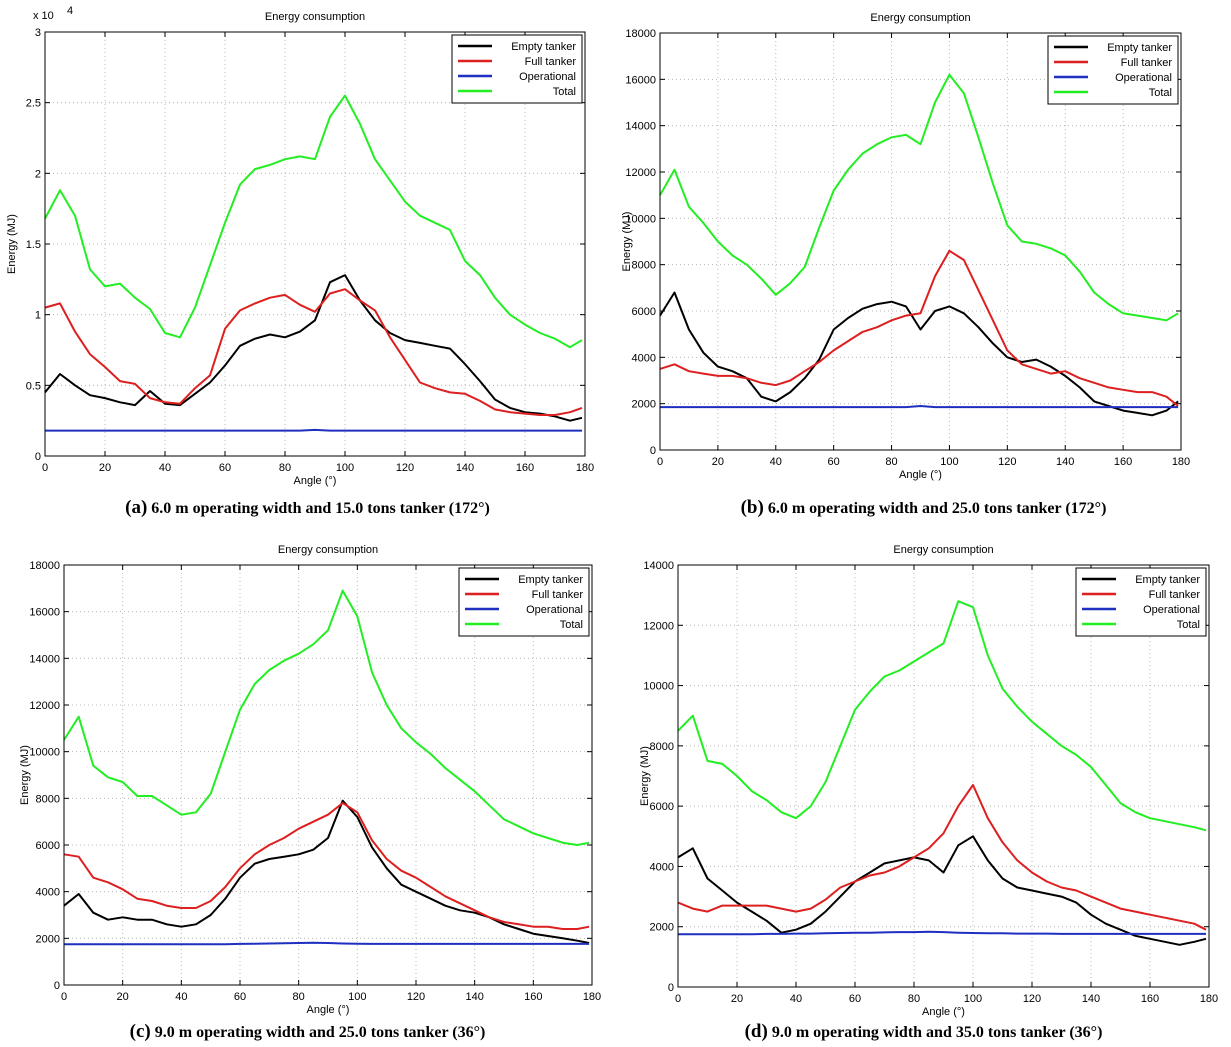  I want to click on caption-a-letter: (a), so click(136, 507).